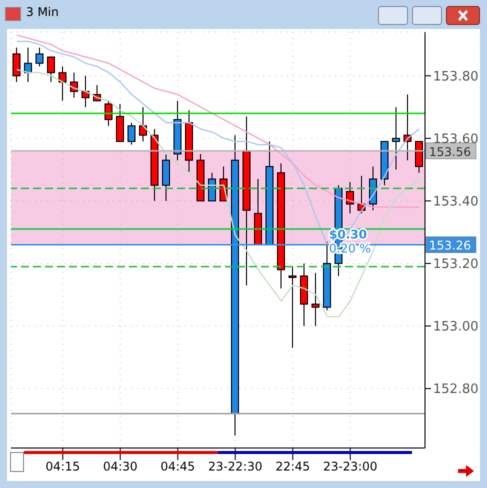  What do you see at coordinates (455, 76) in the screenshot?
I see `y-tick-label: 153.80` at bounding box center [455, 76].